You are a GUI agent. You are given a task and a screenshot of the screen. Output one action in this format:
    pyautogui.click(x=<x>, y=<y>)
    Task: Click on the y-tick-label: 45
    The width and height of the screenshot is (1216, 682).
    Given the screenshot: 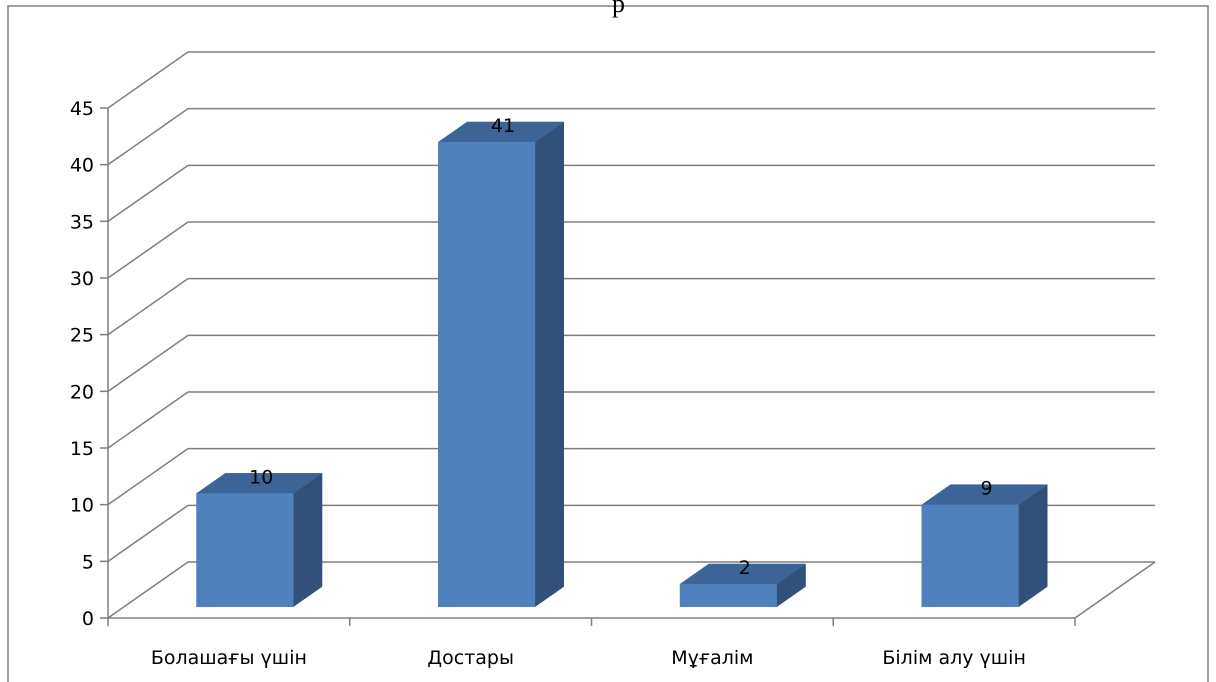 What is the action you would take?
    pyautogui.click(x=82, y=109)
    